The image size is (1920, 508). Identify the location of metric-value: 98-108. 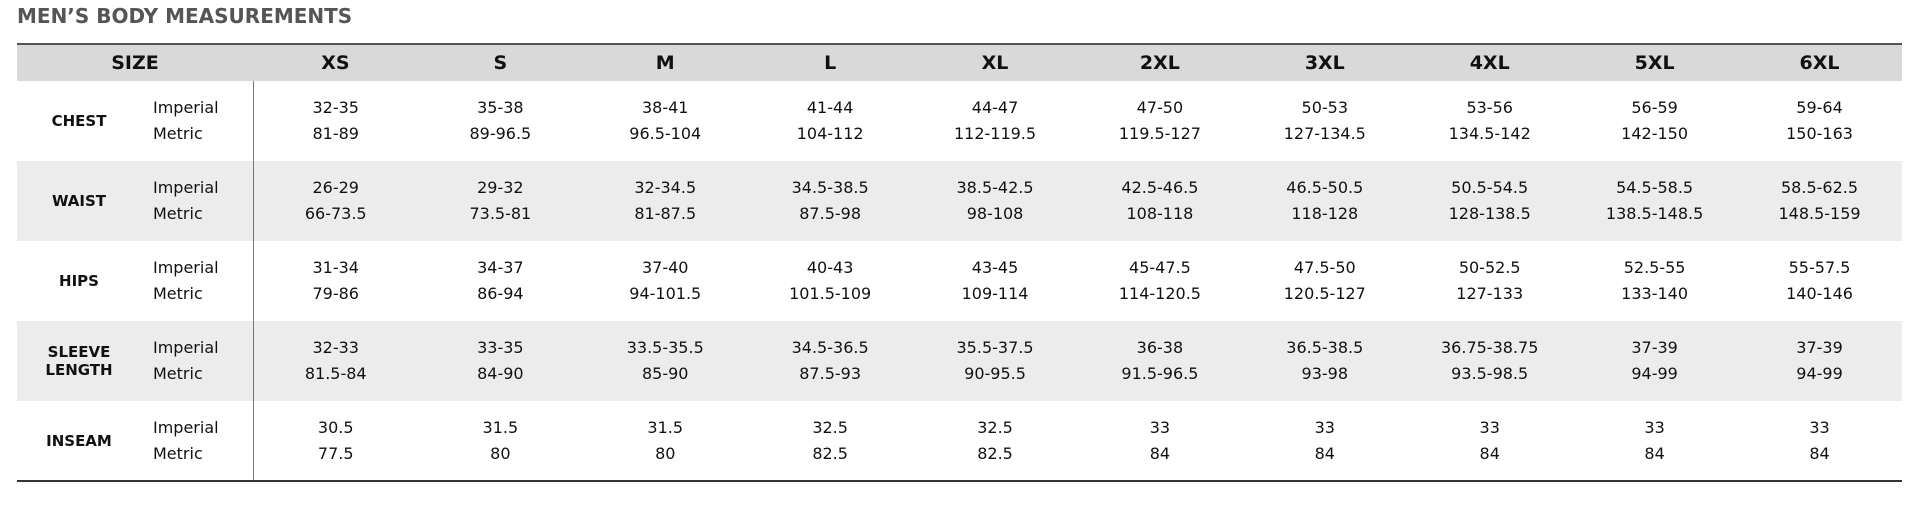
(995, 213).